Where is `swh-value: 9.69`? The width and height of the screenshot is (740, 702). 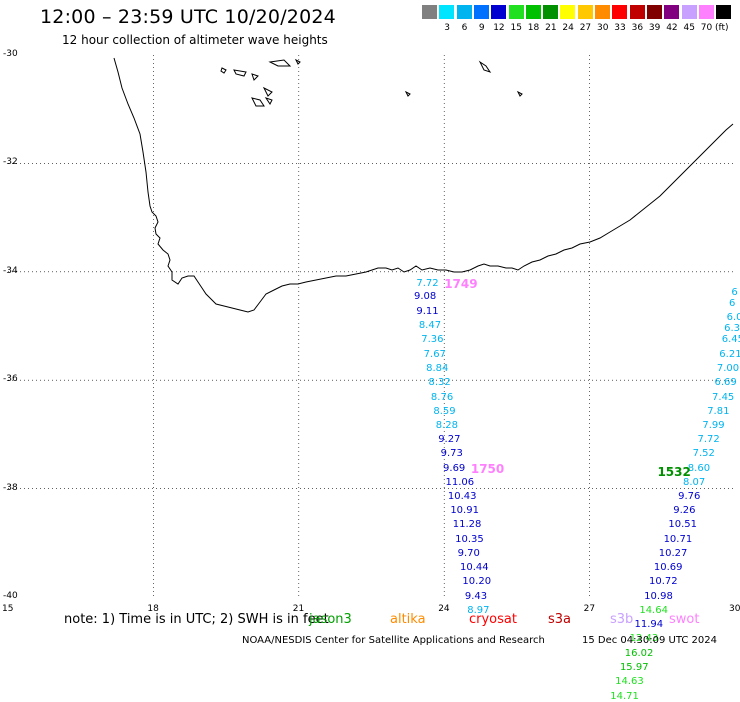
swh-value: 9.69 is located at coordinates (454, 468).